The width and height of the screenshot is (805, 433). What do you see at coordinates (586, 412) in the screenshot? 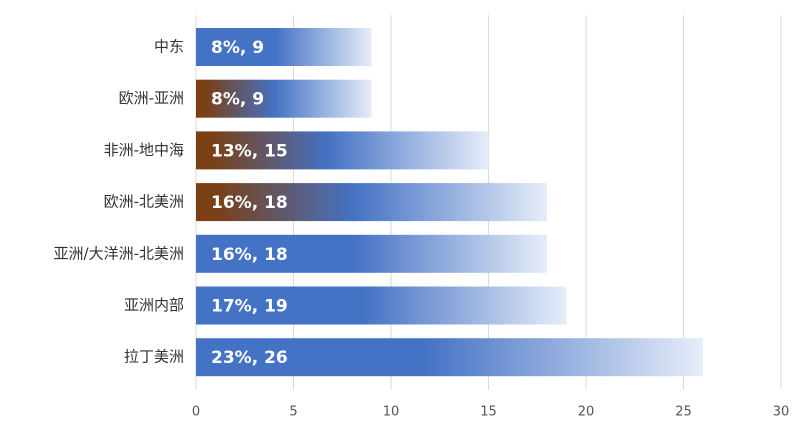
I see `x-tick-label: 20` at bounding box center [586, 412].